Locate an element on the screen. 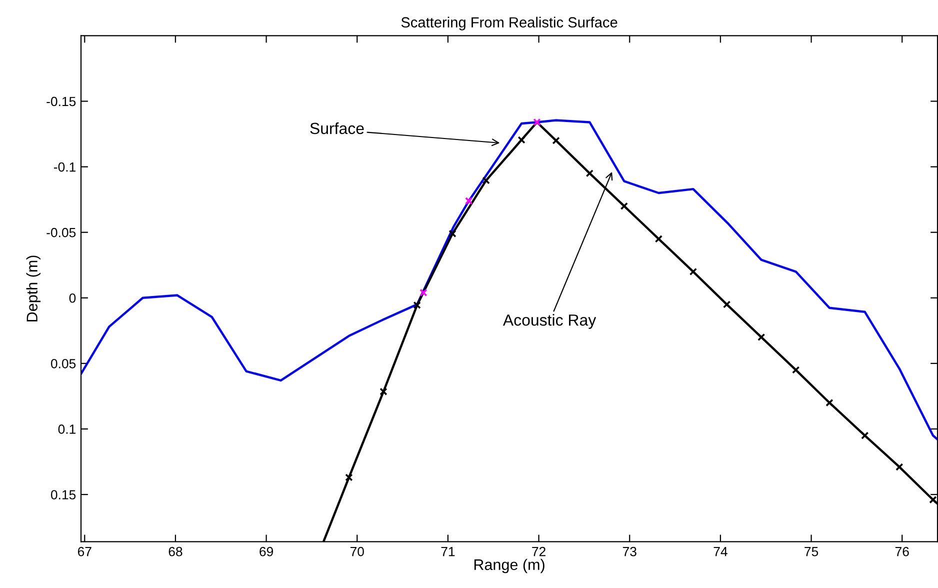 The width and height of the screenshot is (938, 588). x-tick-label: 68 is located at coordinates (175, 551).